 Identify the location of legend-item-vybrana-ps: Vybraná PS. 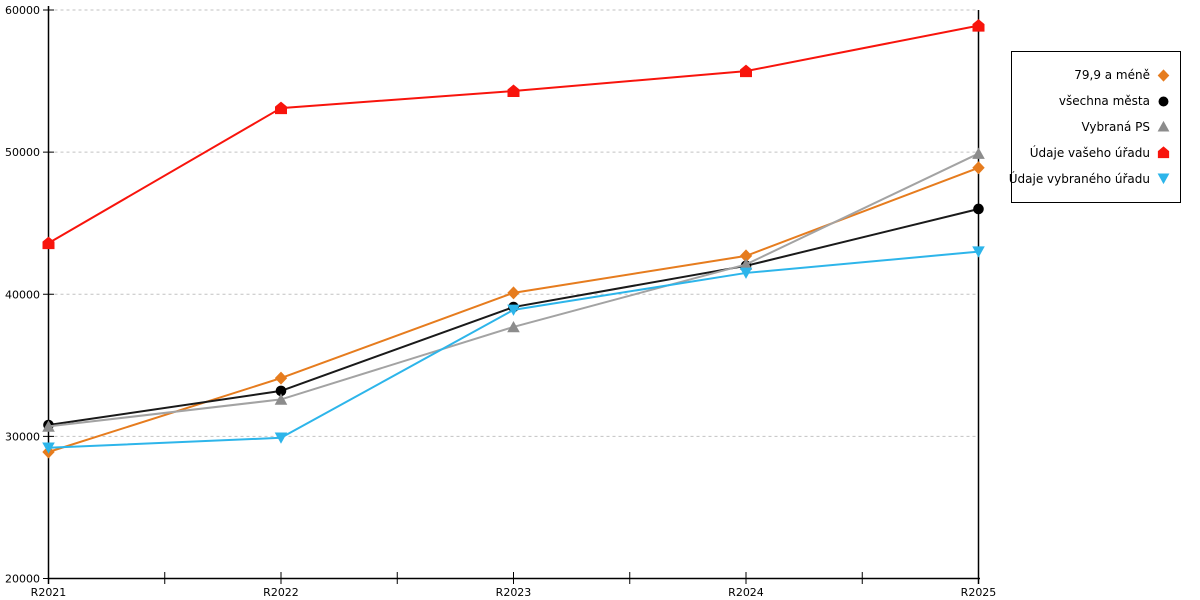
(1096, 126).